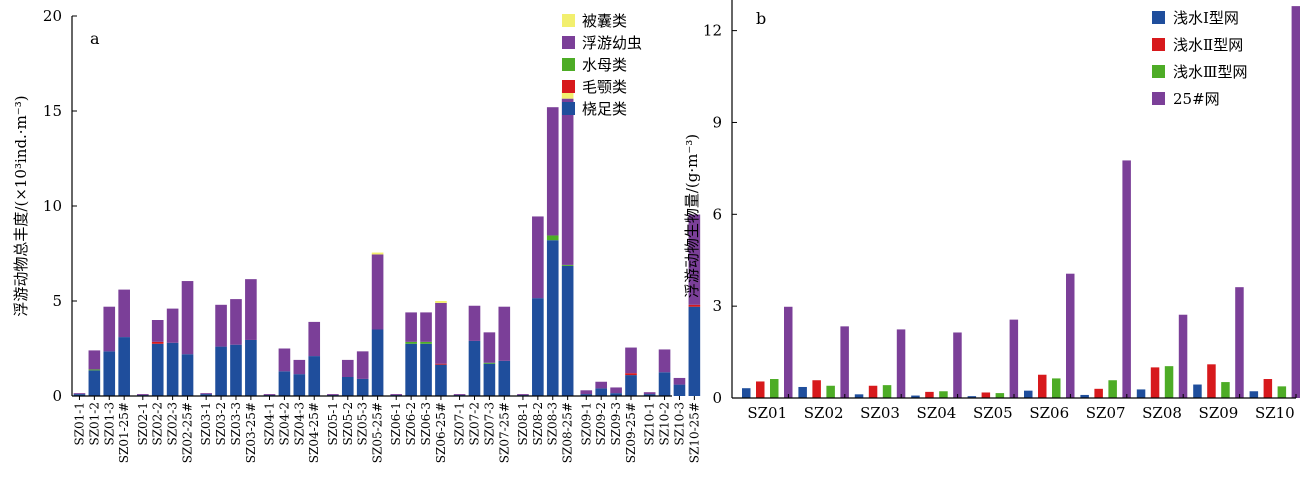  Describe the element at coordinates (221, 424) in the screenshot. I see `x-tick-label: SZ03-2` at that location.